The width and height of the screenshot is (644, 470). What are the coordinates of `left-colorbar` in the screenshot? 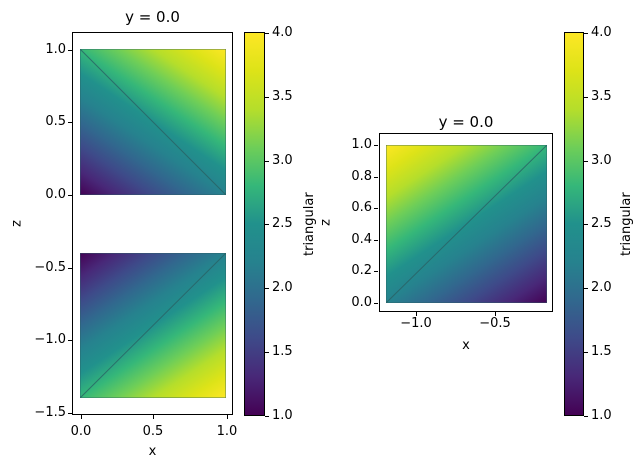 It's located at (254, 224).